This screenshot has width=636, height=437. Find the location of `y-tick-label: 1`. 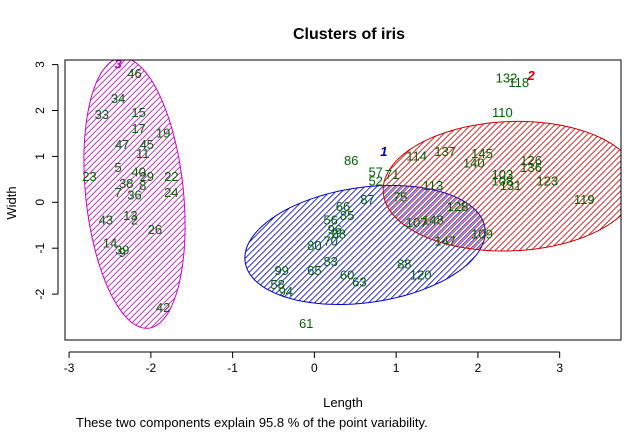

y-tick-label: 1 is located at coordinates (40, 156).